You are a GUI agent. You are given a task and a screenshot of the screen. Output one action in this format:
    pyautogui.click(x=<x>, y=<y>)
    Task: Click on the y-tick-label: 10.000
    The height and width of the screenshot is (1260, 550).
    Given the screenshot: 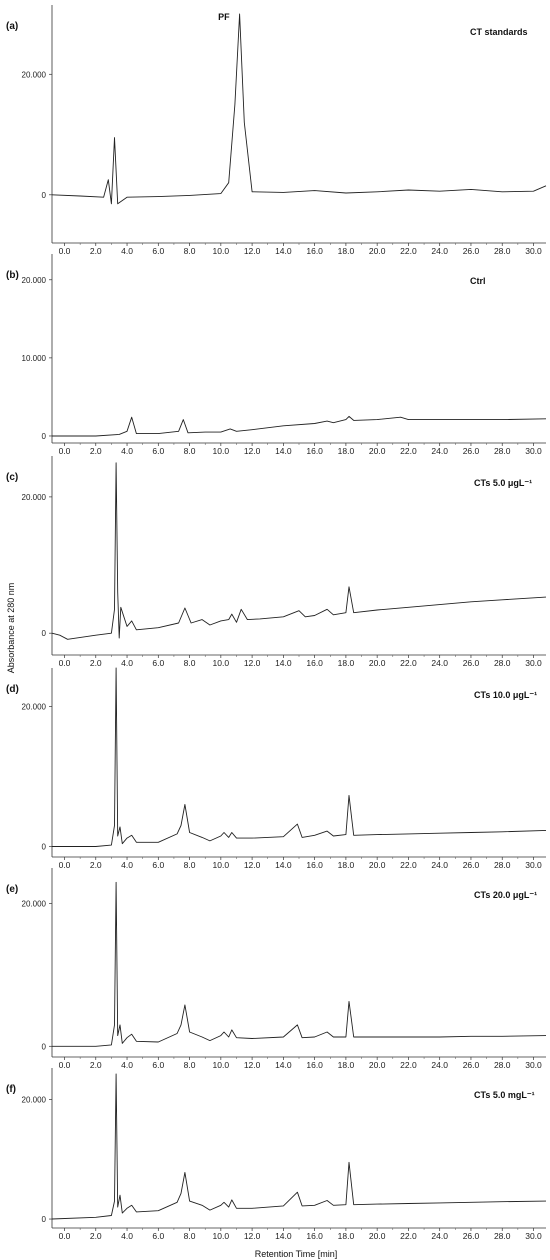 What is the action you would take?
    pyautogui.click(x=34, y=358)
    